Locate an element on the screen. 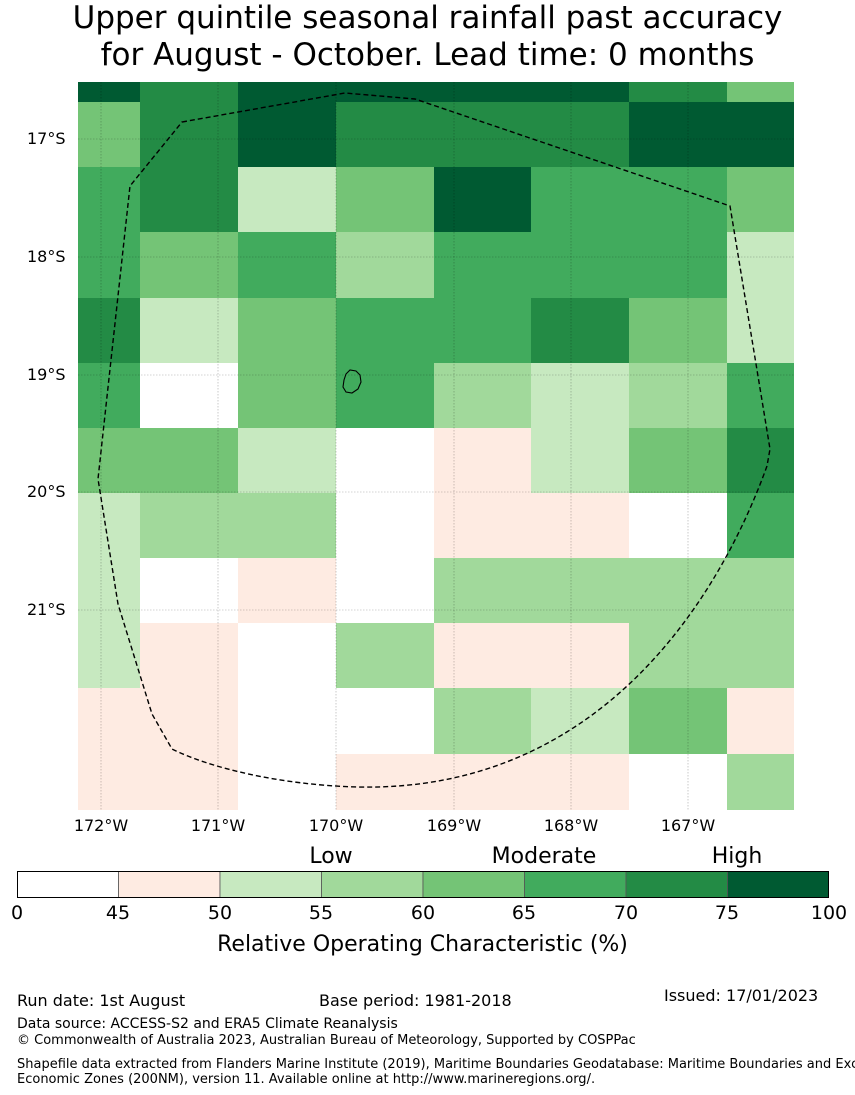 This screenshot has height=1095, width=855. colorbar-tick-45: 45 is located at coordinates (118, 913).